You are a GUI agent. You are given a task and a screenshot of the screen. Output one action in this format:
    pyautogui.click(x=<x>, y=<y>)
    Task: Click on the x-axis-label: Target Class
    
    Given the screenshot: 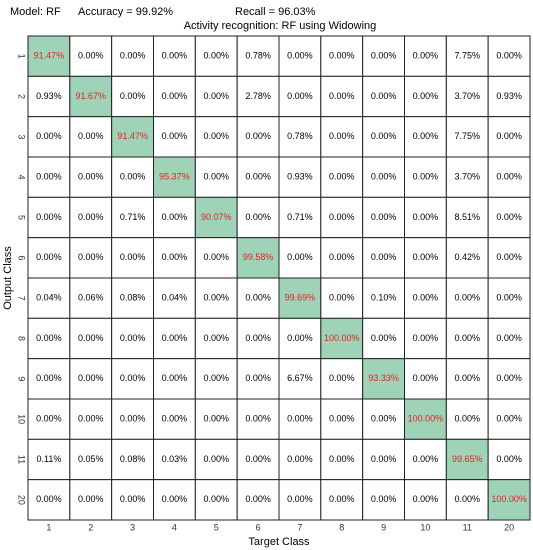 What is the action you would take?
    pyautogui.click(x=279, y=542)
    